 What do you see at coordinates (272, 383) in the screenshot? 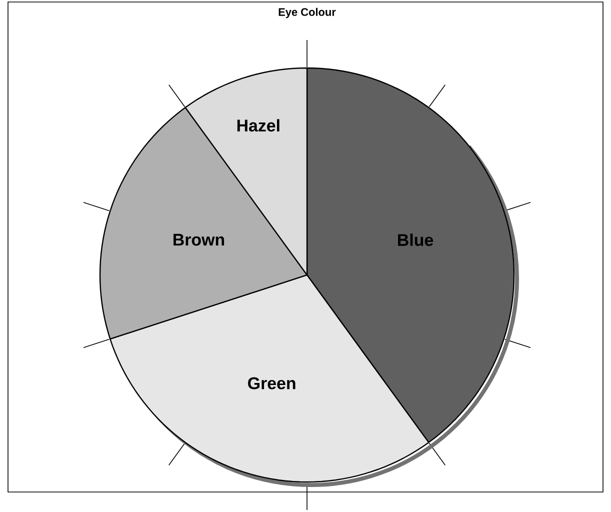
I see `slice-label: Green` at bounding box center [272, 383].